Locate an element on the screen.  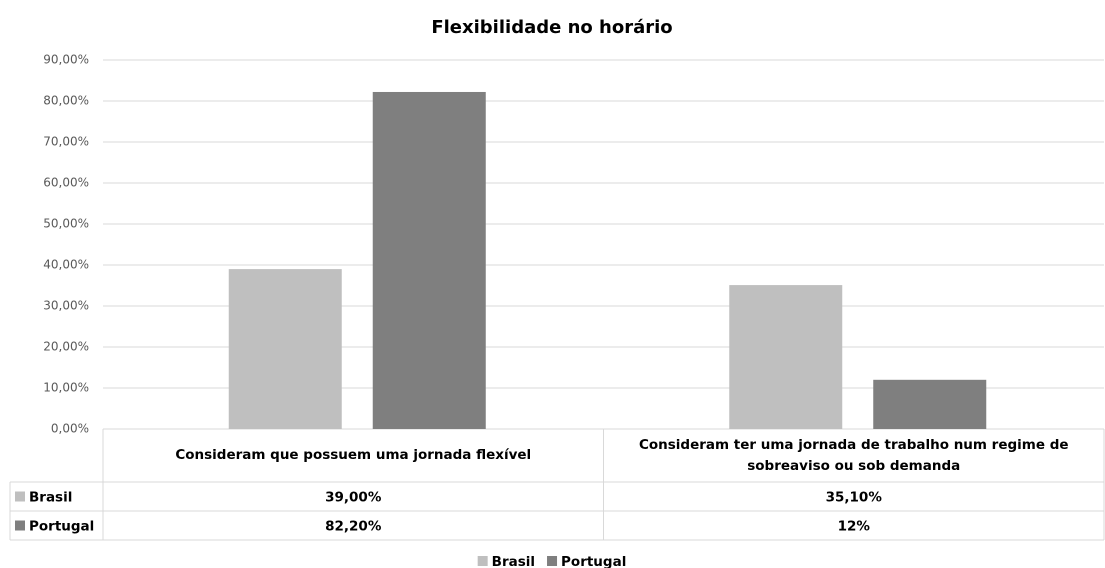
y-tick-label: 90,00% is located at coordinates (66, 60).